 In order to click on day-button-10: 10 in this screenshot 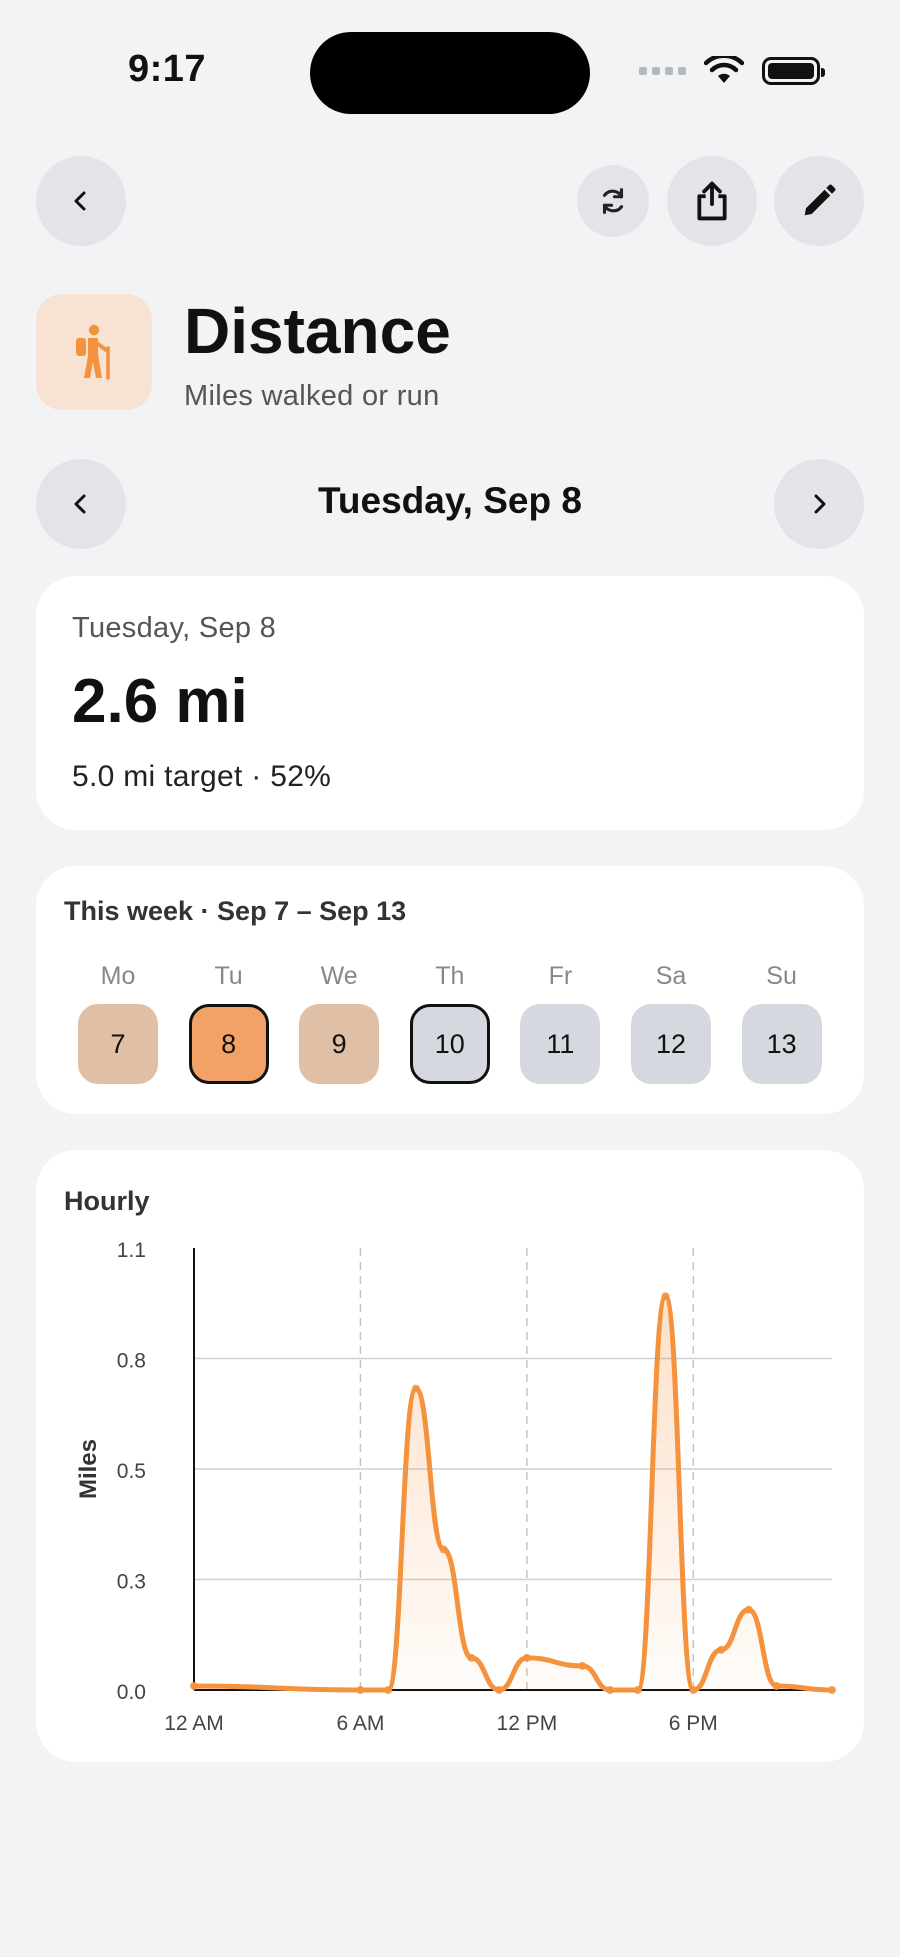, I will do `click(449, 1044)`.